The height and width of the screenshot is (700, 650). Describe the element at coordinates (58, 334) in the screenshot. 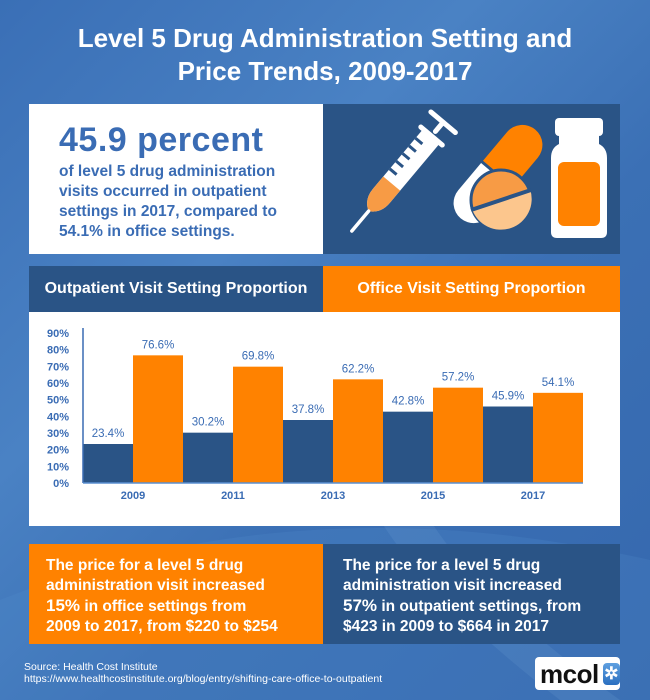

I see `y-tick-label: 90%` at that location.